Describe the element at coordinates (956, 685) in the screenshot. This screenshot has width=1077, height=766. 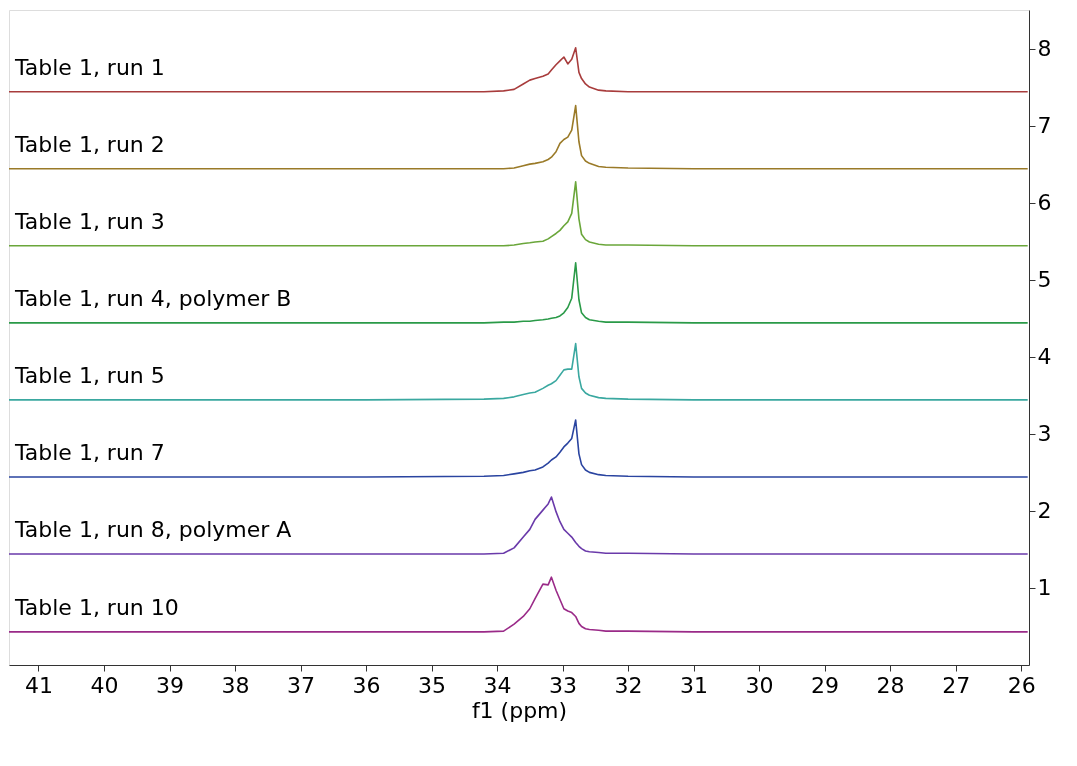
I see `x-tick-label: 27` at that location.